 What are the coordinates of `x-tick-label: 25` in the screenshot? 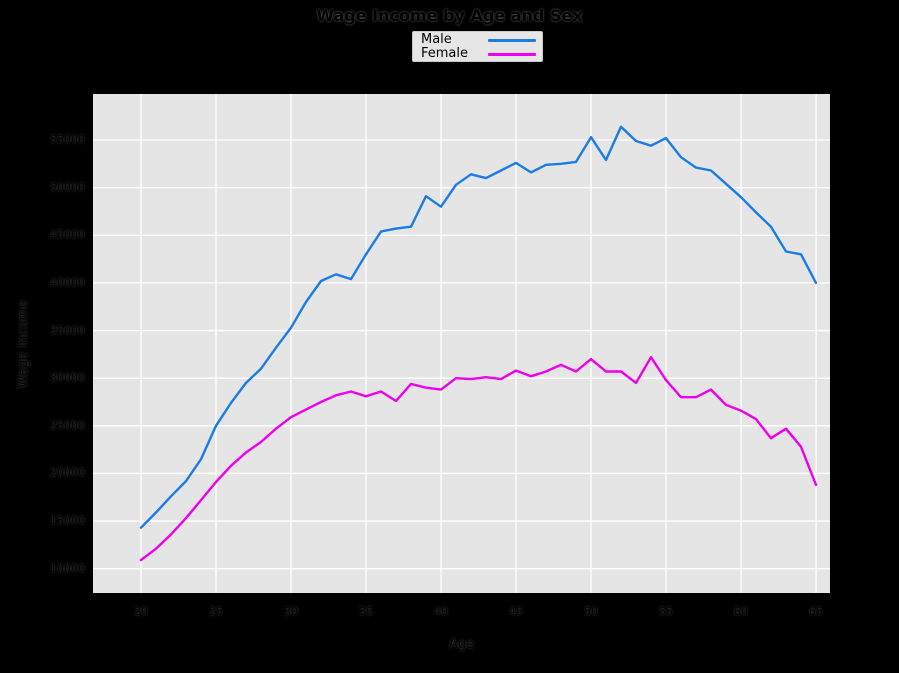 It's located at (216, 611).